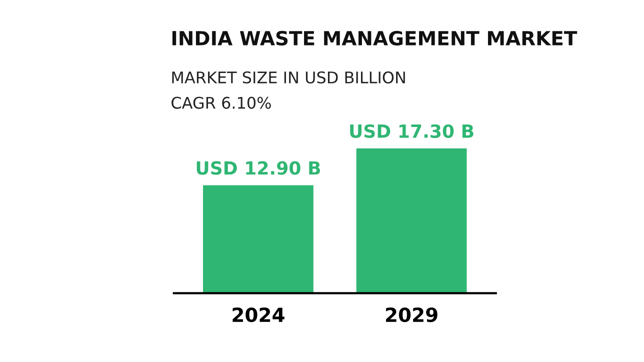 The image size is (644, 362). I want to click on data-label: USD 17.30 B, so click(412, 131).